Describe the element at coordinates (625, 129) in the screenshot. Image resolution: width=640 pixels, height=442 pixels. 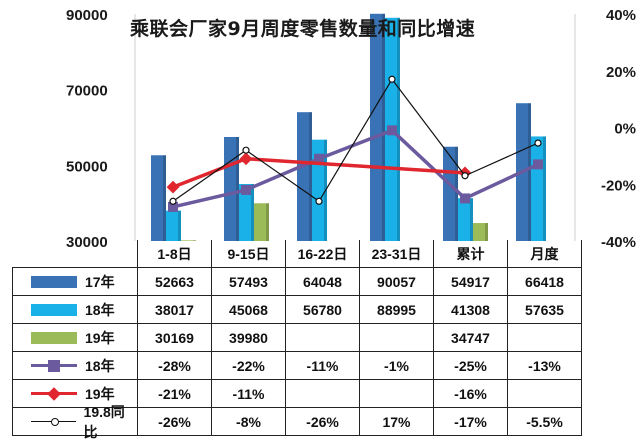
I see `right-axis-tick-label: 0%` at that location.